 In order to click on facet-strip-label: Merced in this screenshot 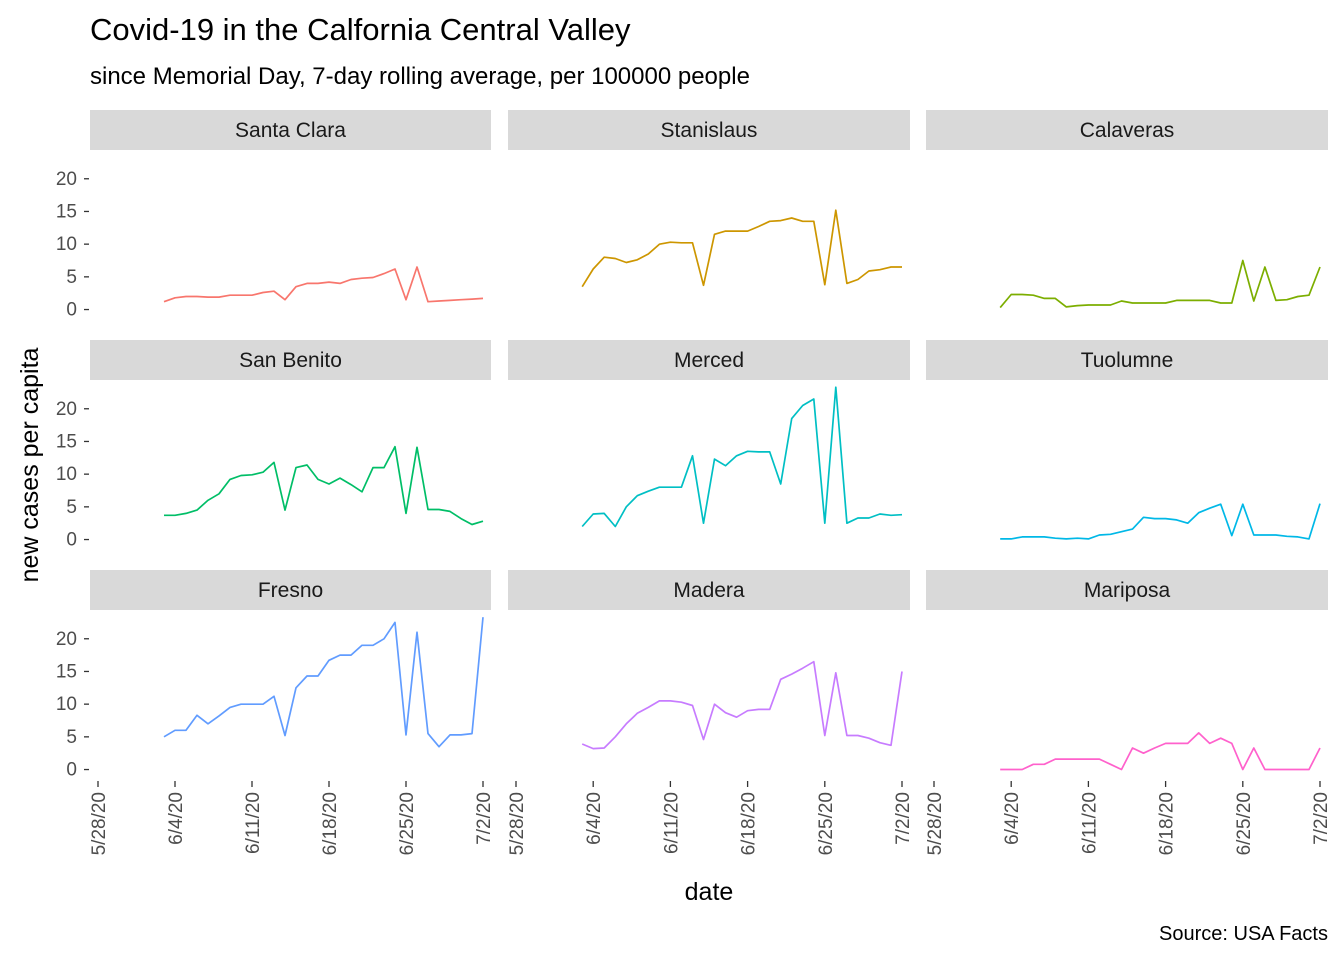, I will do `click(709, 360)`.